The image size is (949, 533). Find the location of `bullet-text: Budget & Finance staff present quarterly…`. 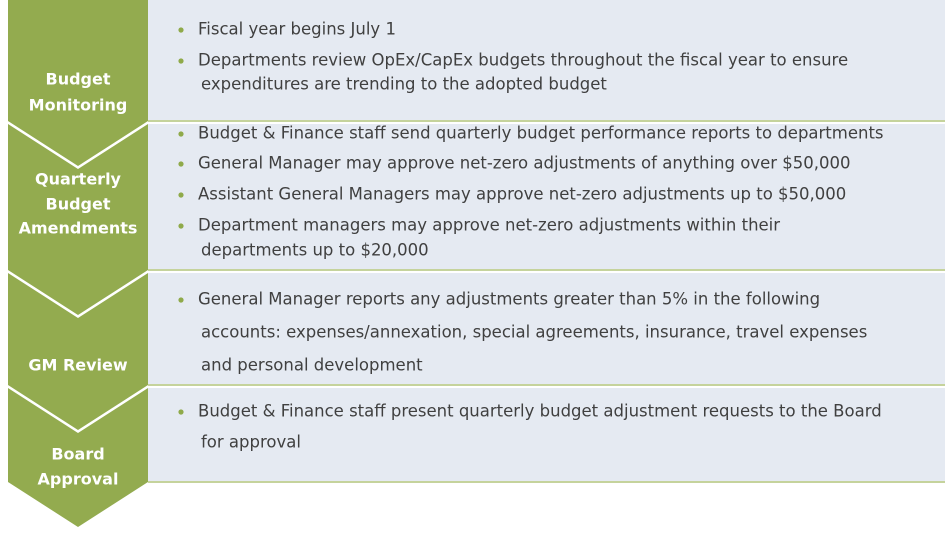

bullet-text: Budget & Finance staff present quarterly… is located at coordinates (540, 411).